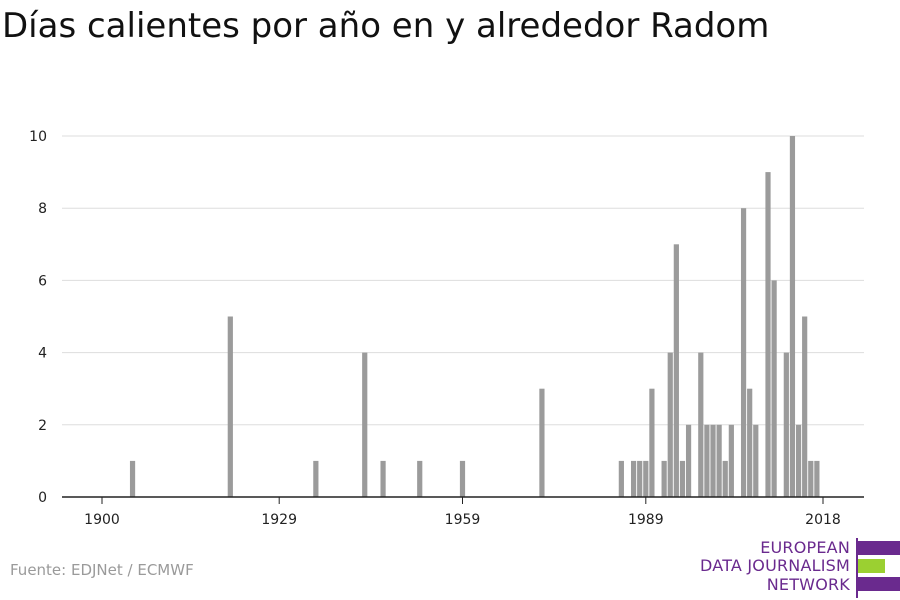  Describe the element at coordinates (646, 520) in the screenshot. I see `x-tick-label: 1989` at that location.